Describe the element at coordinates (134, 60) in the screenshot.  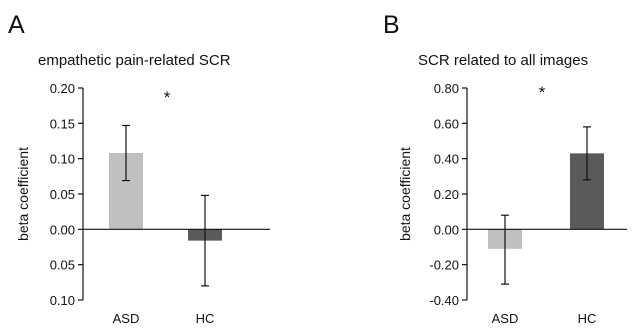
I see `chart-title: empathetic pain-related SCR` at that location.